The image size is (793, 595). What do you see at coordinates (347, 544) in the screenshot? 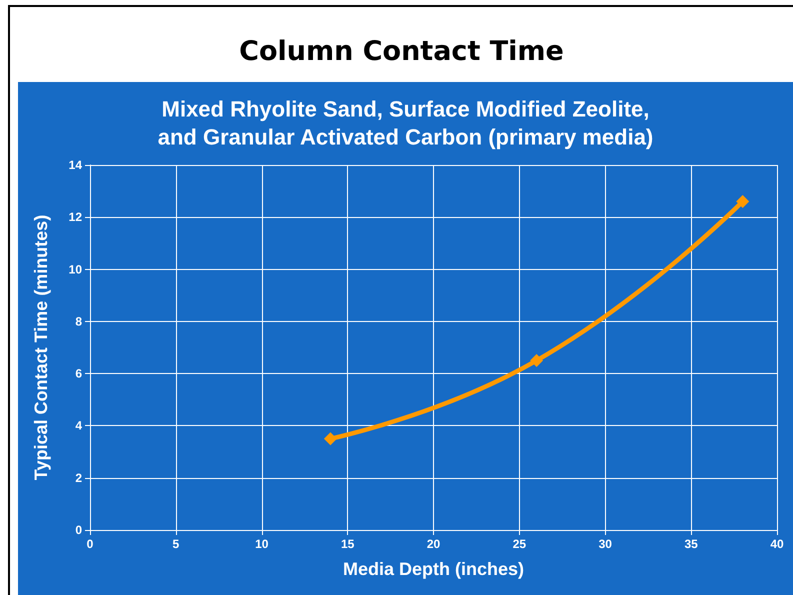
I see `x-tick-label: 15` at bounding box center [347, 544].